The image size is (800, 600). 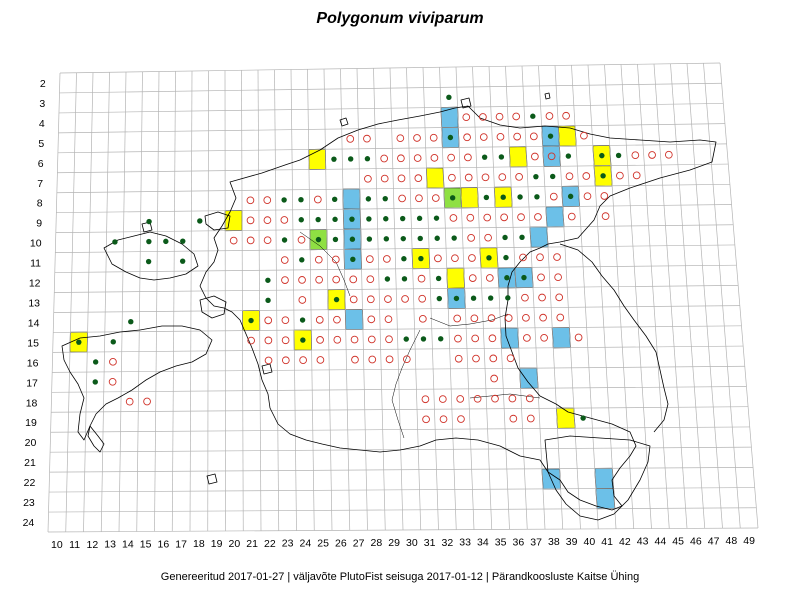 I want to click on column-label: 34, so click(x=483, y=543).